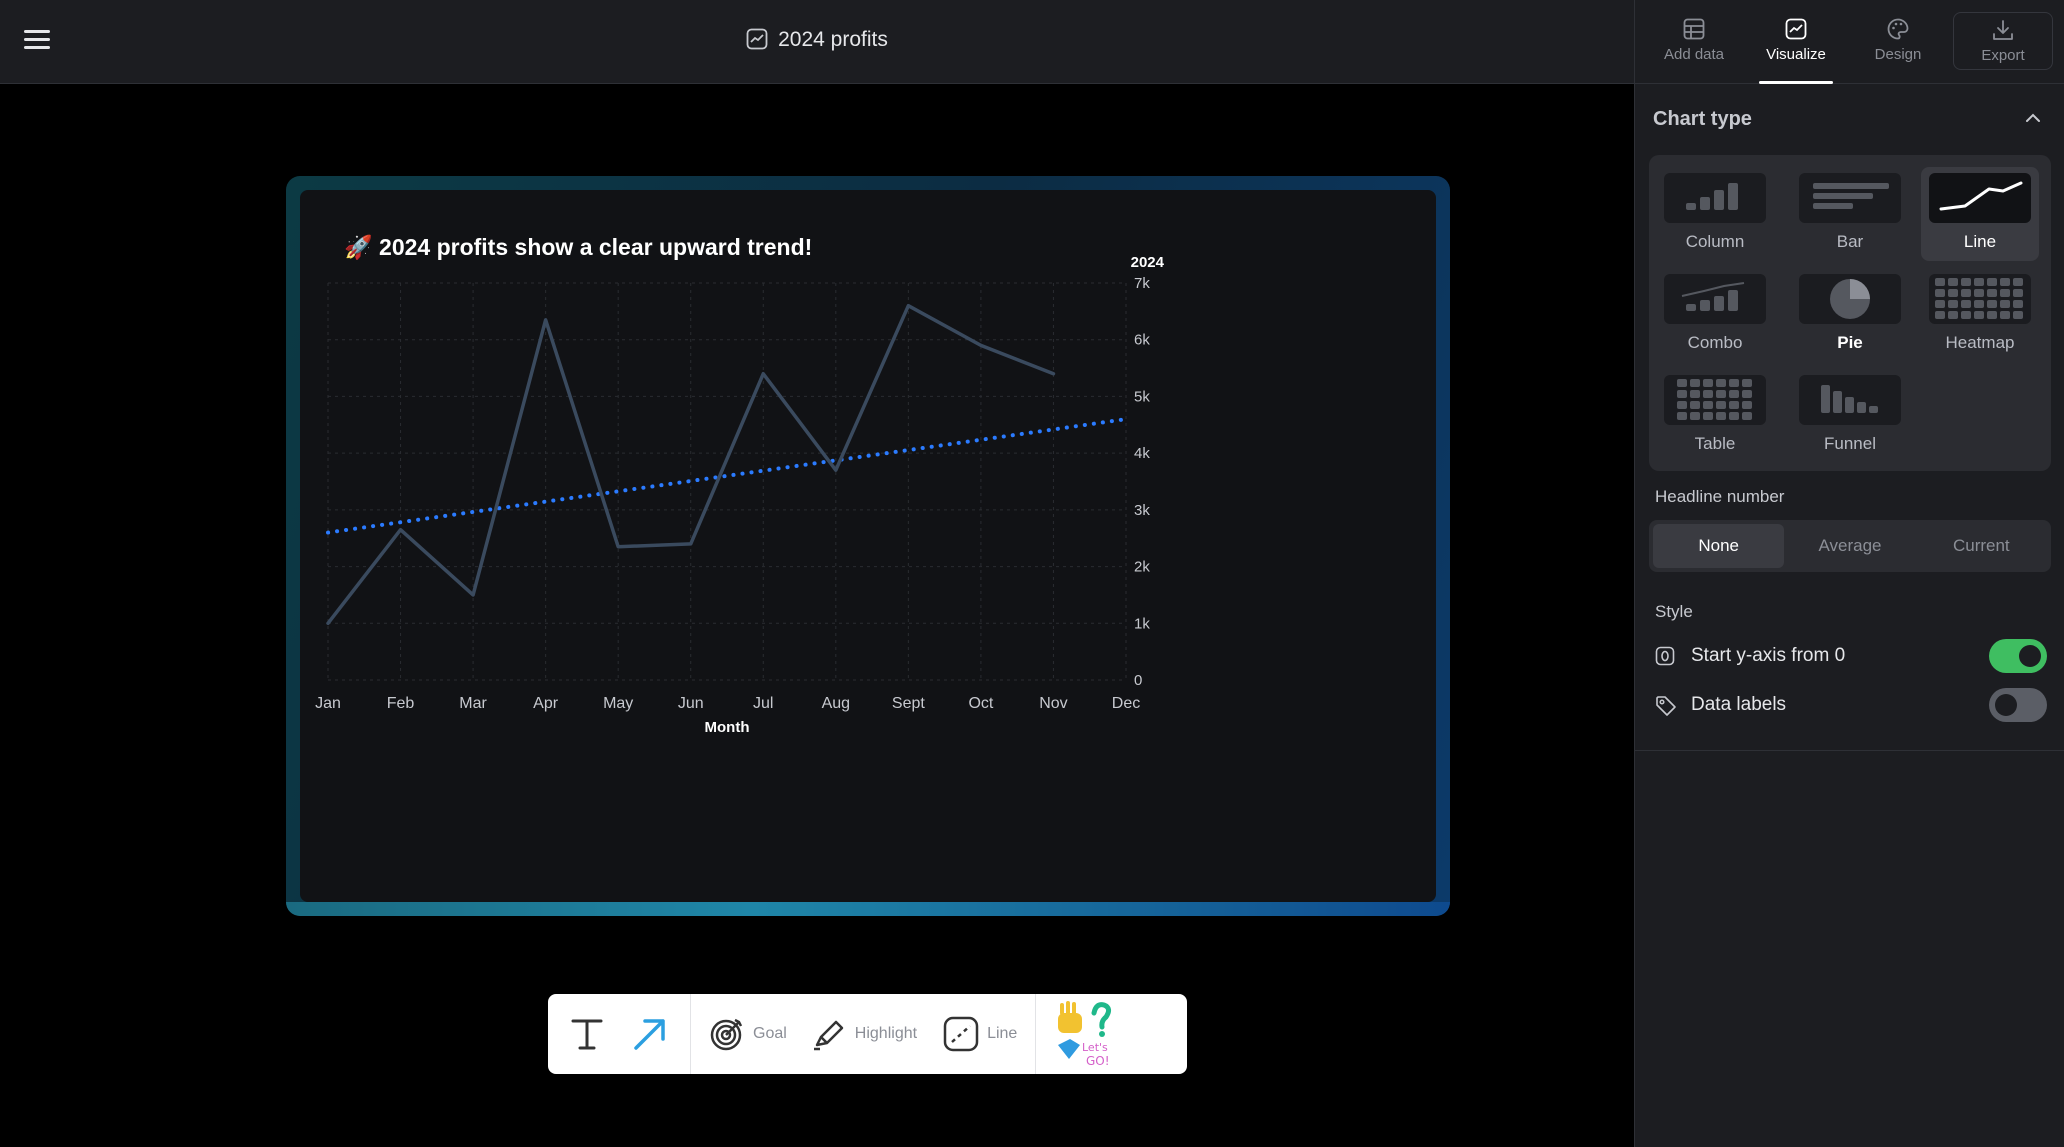 The width and height of the screenshot is (2064, 1147). What do you see at coordinates (1850, 214) in the screenshot?
I see `chart-type-bar: Bar` at bounding box center [1850, 214].